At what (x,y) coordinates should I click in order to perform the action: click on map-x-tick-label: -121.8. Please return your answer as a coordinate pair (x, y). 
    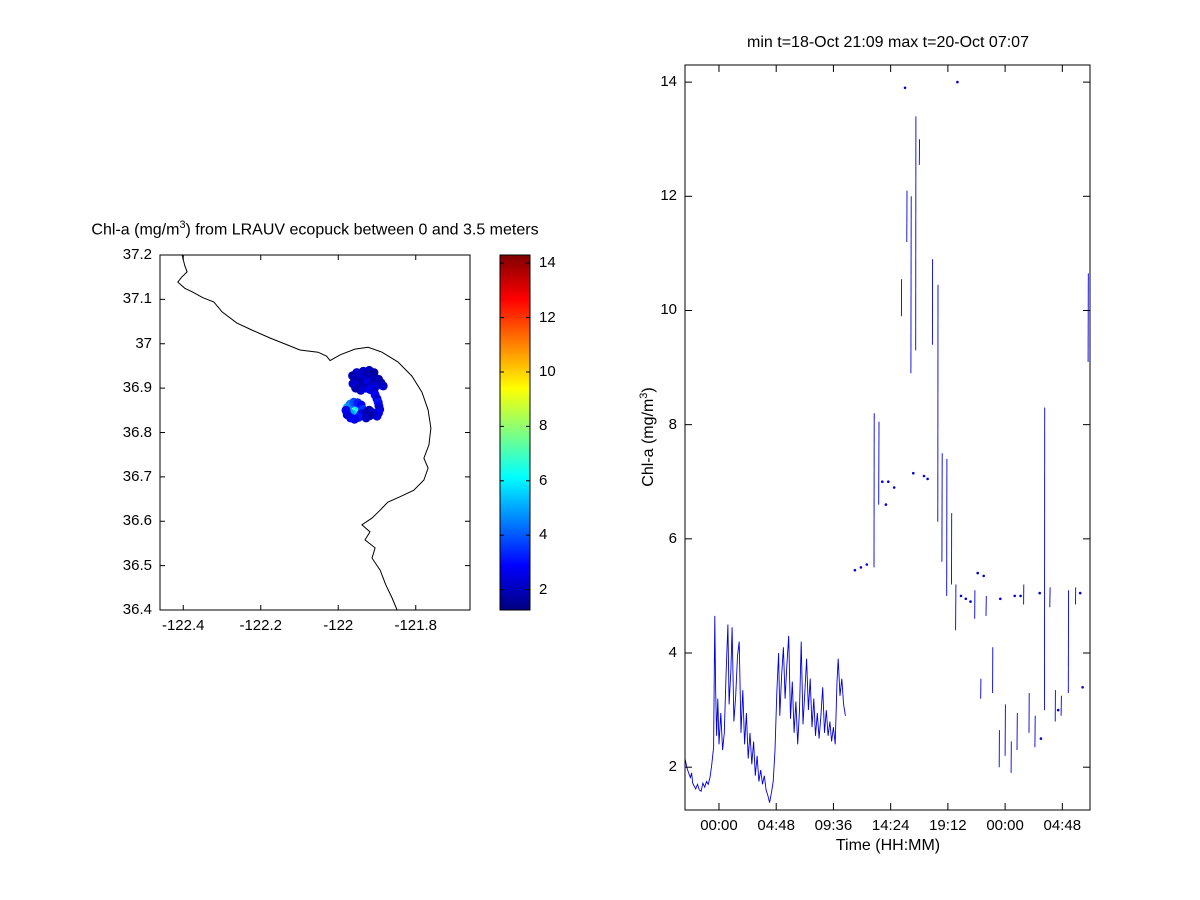
    Looking at the image, I should click on (416, 625).